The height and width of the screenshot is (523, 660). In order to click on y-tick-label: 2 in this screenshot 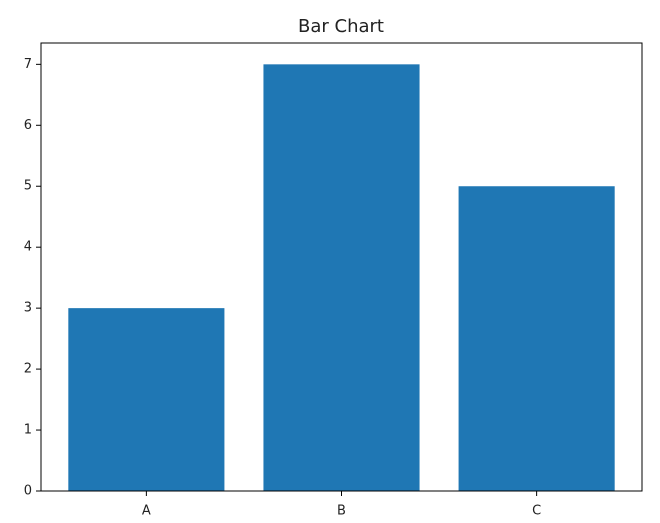, I will do `click(28, 369)`.